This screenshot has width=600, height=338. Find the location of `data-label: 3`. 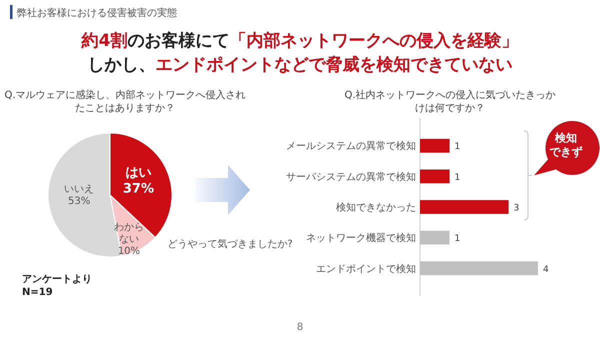

data-label: 3 is located at coordinates (517, 209).